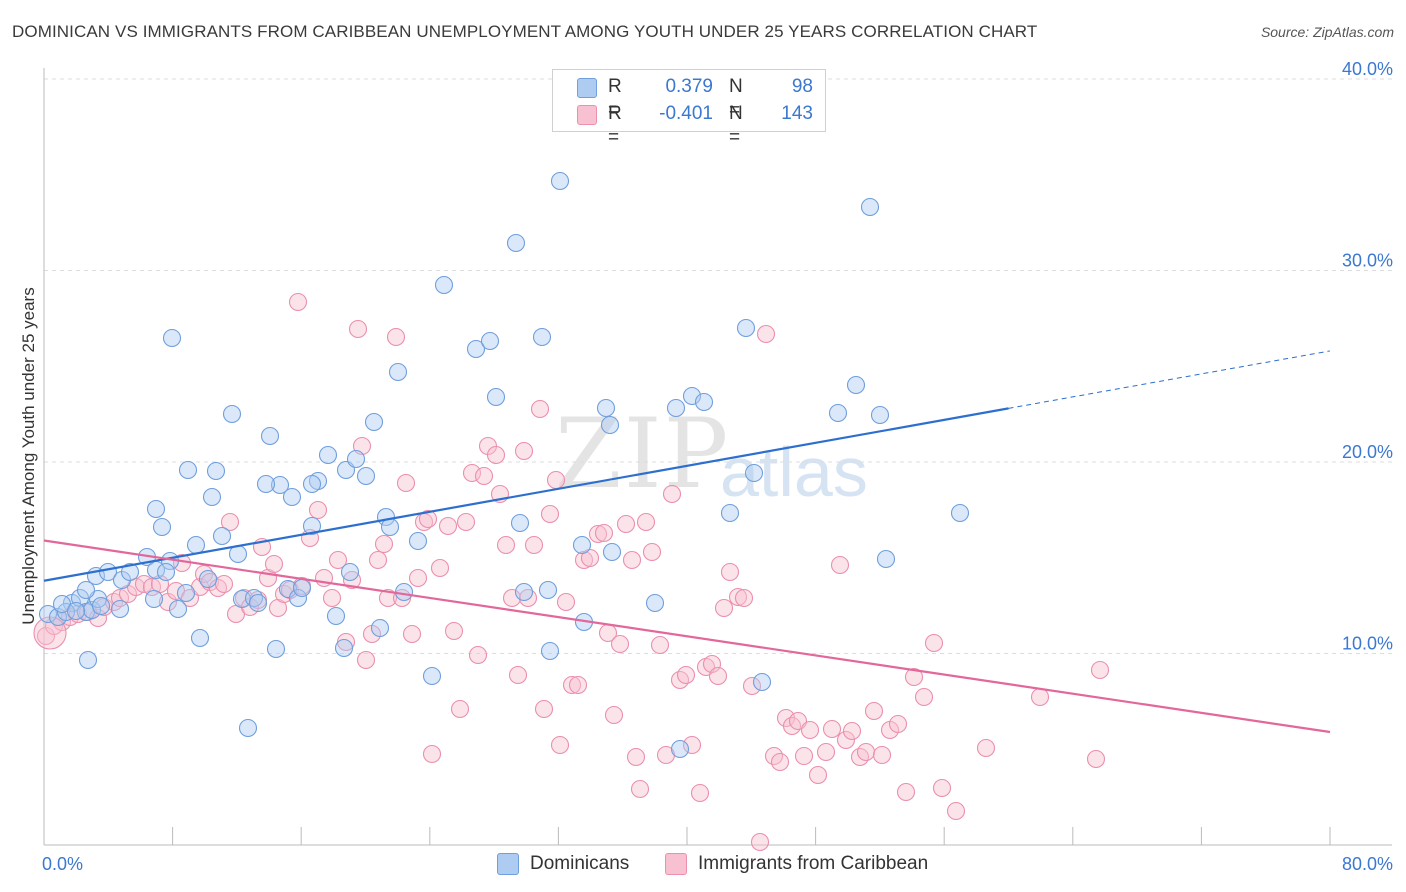 This screenshot has height=892, width=1406. What do you see at coordinates (676, 864) in the screenshot?
I see `bottom-legend-swatch-pink` at bounding box center [676, 864].